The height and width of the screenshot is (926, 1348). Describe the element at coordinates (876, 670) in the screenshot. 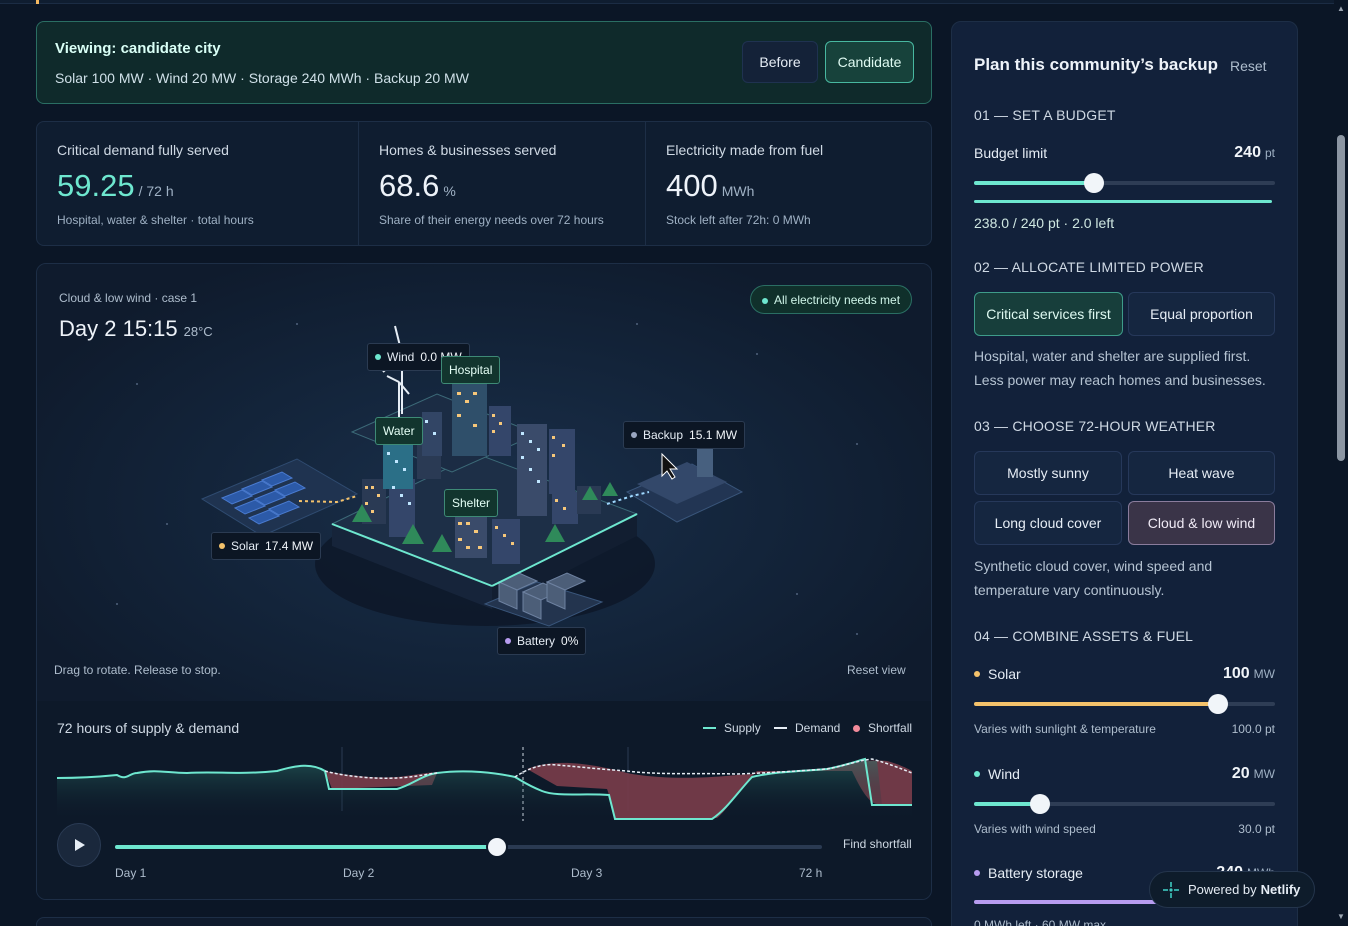

I see `reset-view-button: Reset view` at that location.